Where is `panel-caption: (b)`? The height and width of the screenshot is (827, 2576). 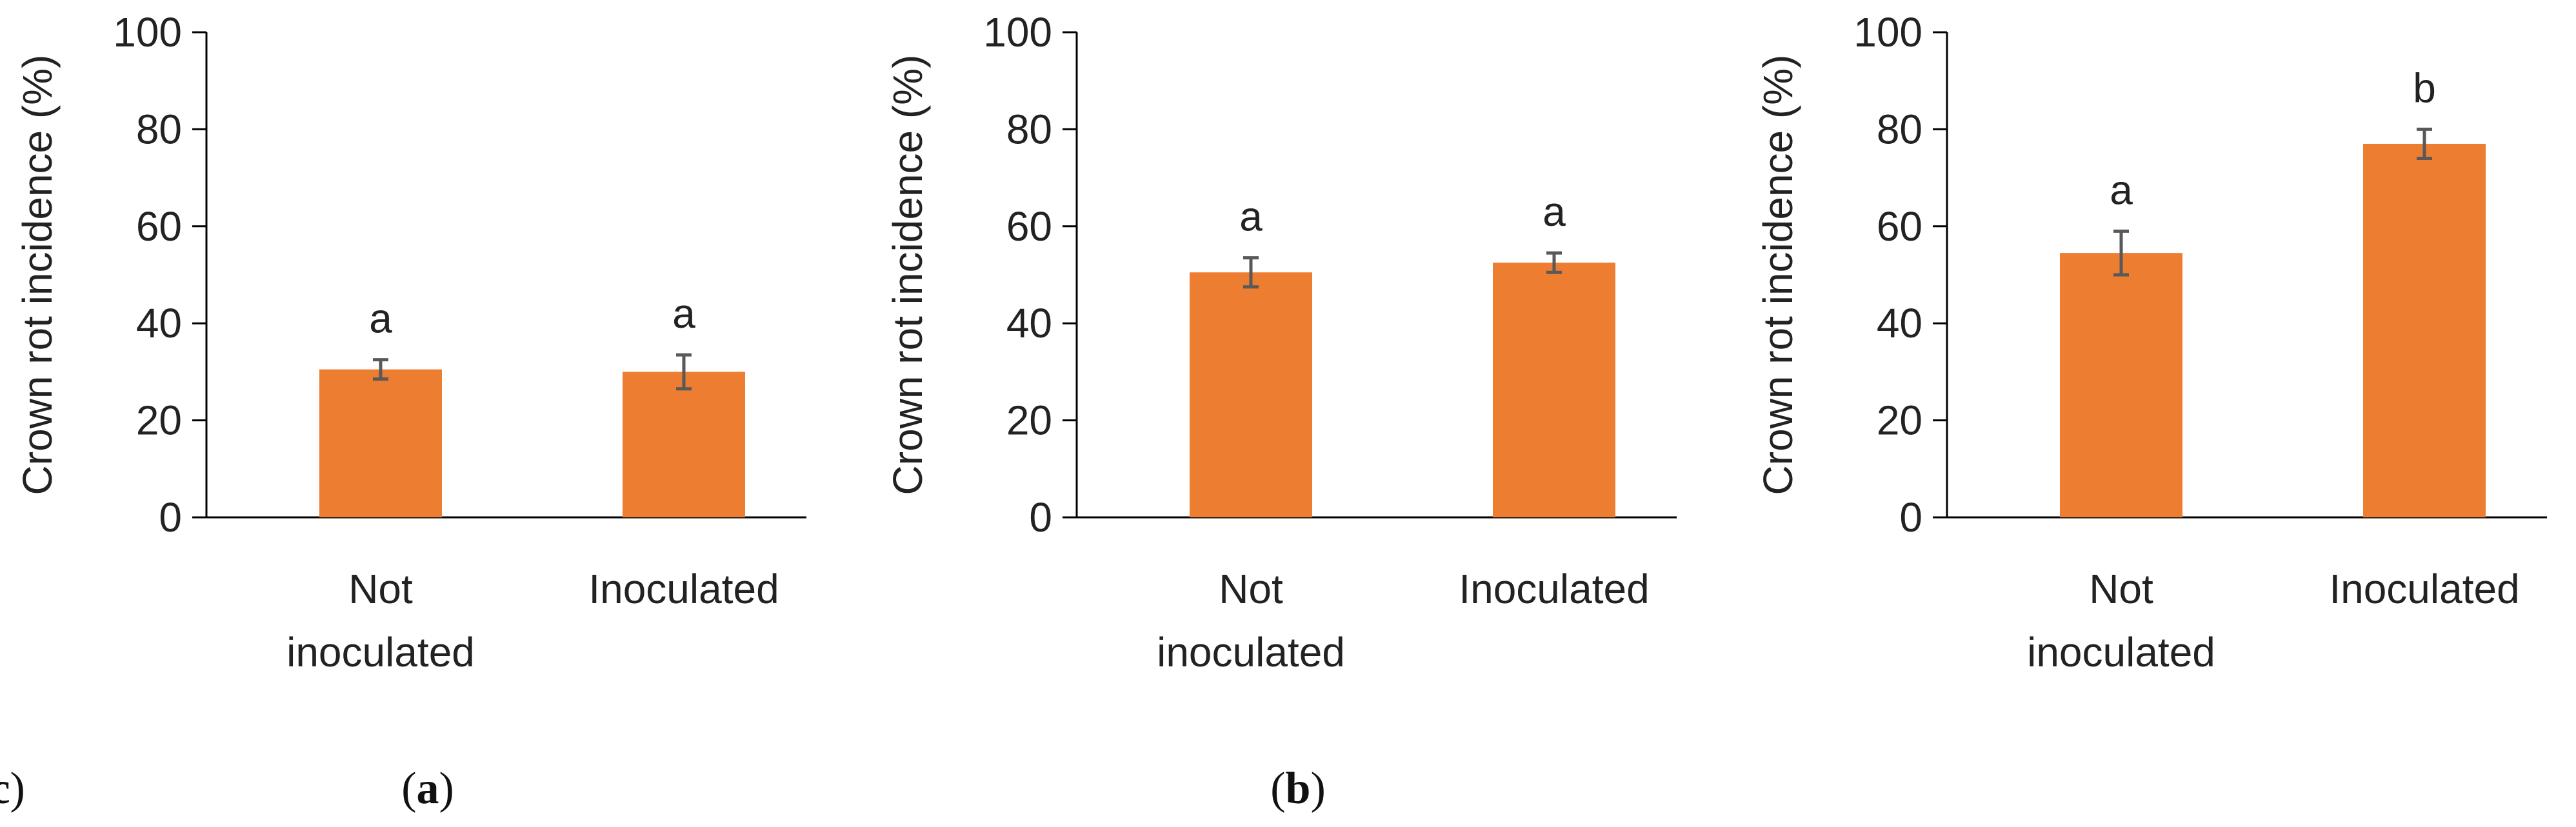
panel-caption: (b) is located at coordinates (1298, 789).